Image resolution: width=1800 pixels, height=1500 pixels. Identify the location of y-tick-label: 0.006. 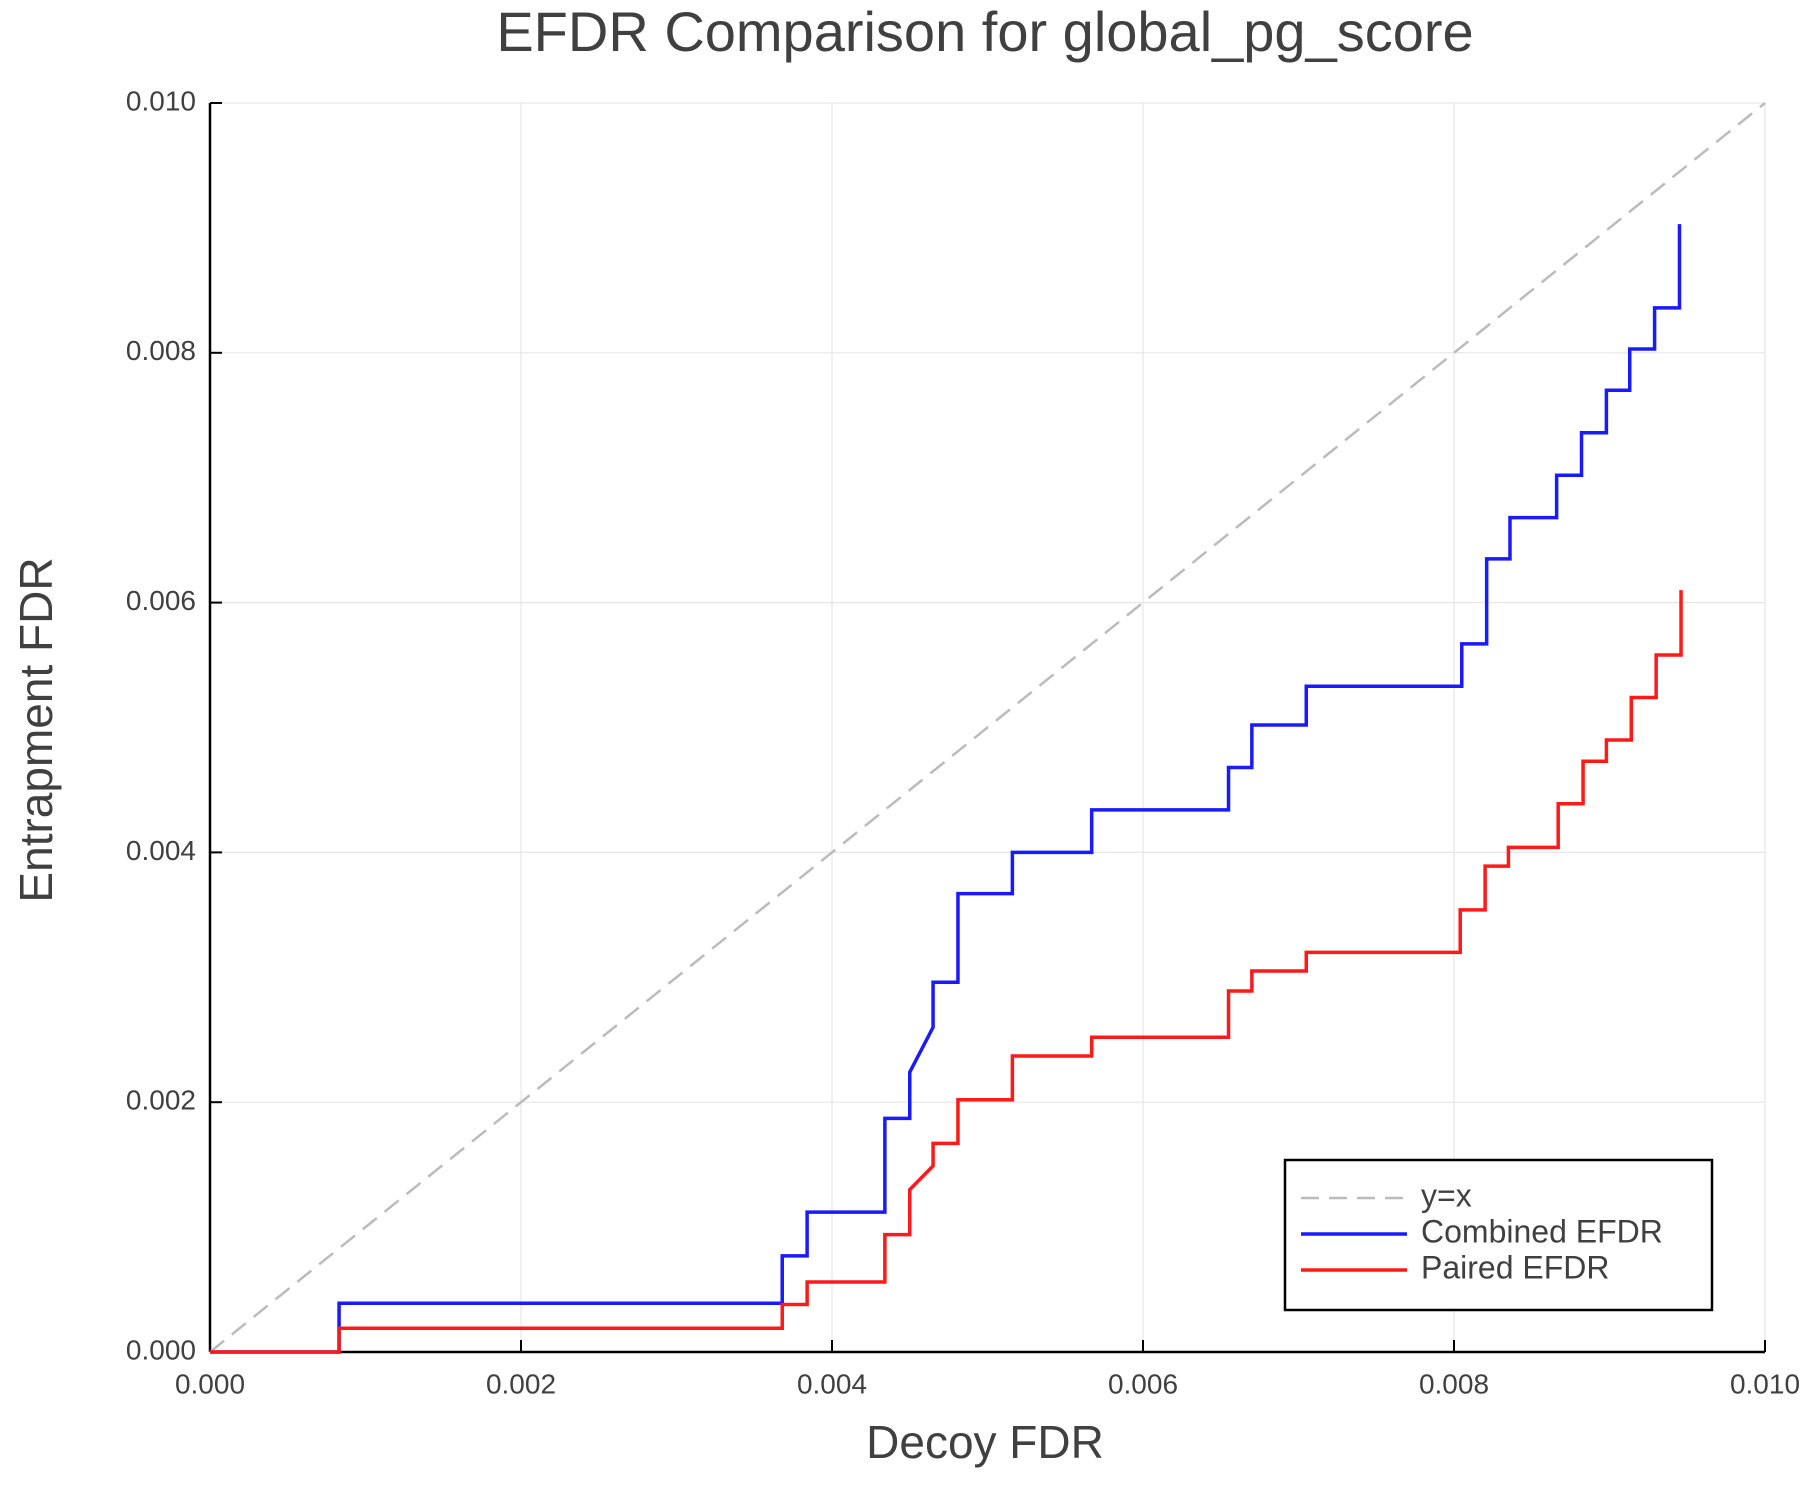
(161, 600).